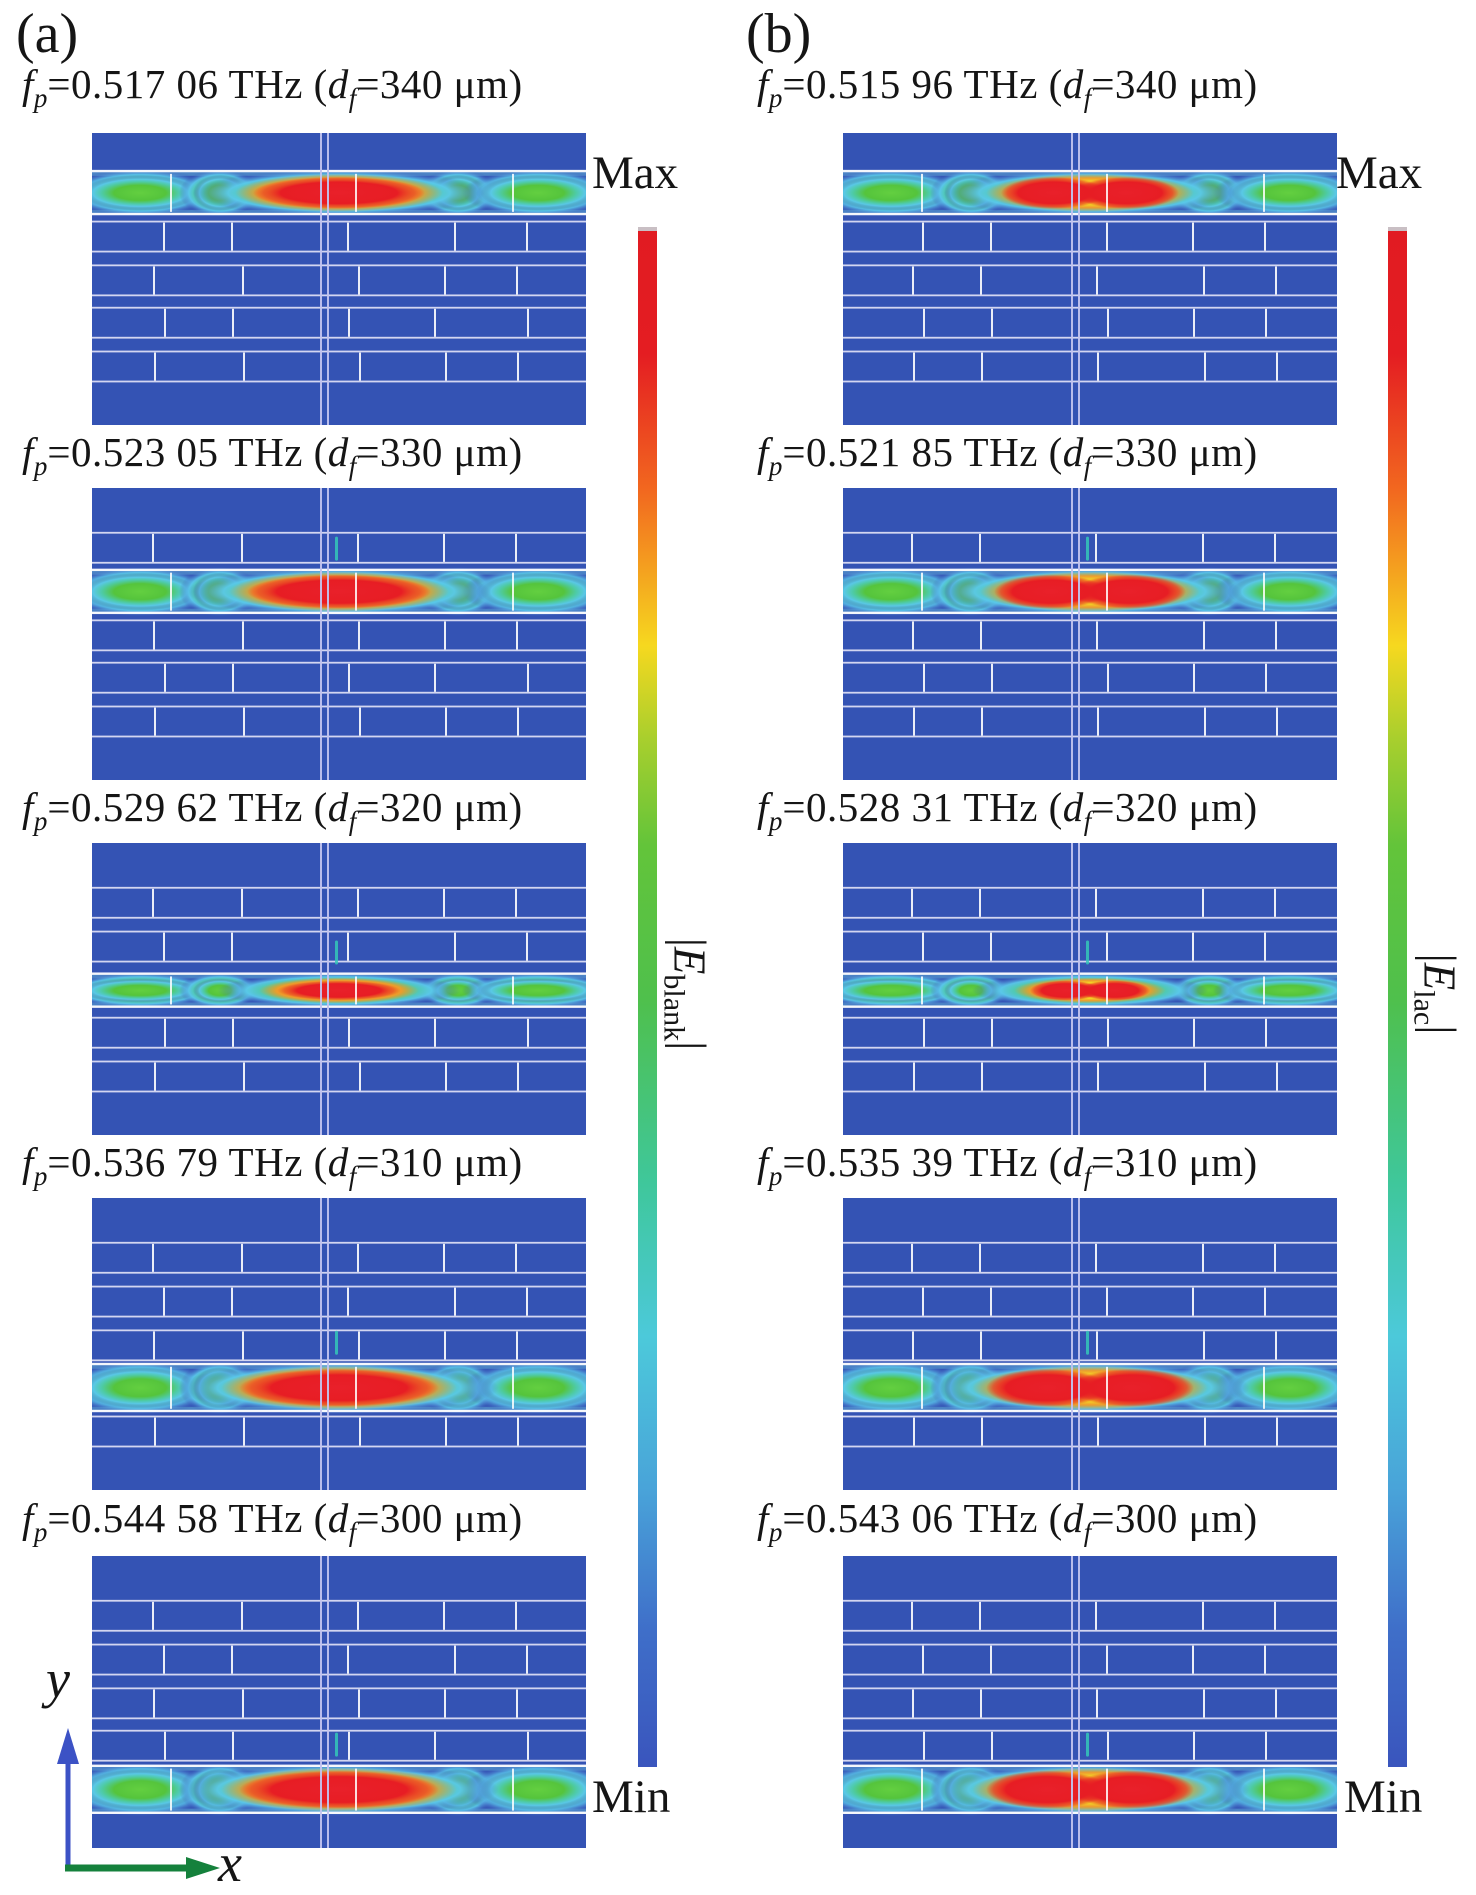 Image resolution: width=1476 pixels, height=1895 pixels. I want to click on colorbar-a-min-label: Min, so click(631, 1797).